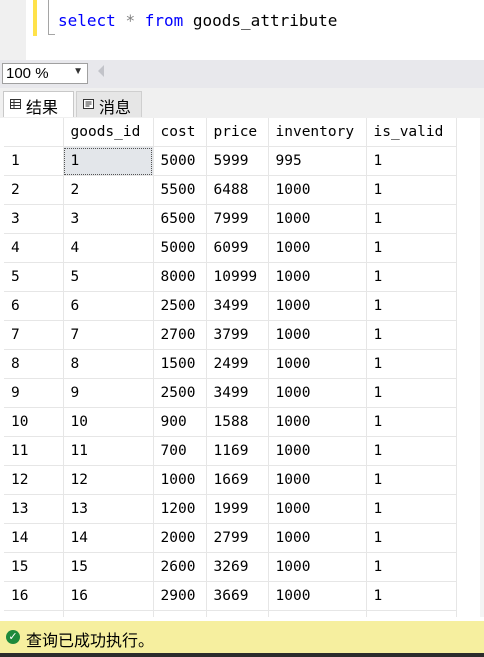 The height and width of the screenshot is (657, 484). What do you see at coordinates (317, 132) in the screenshot?
I see `column-header-inventory: inventory` at bounding box center [317, 132].